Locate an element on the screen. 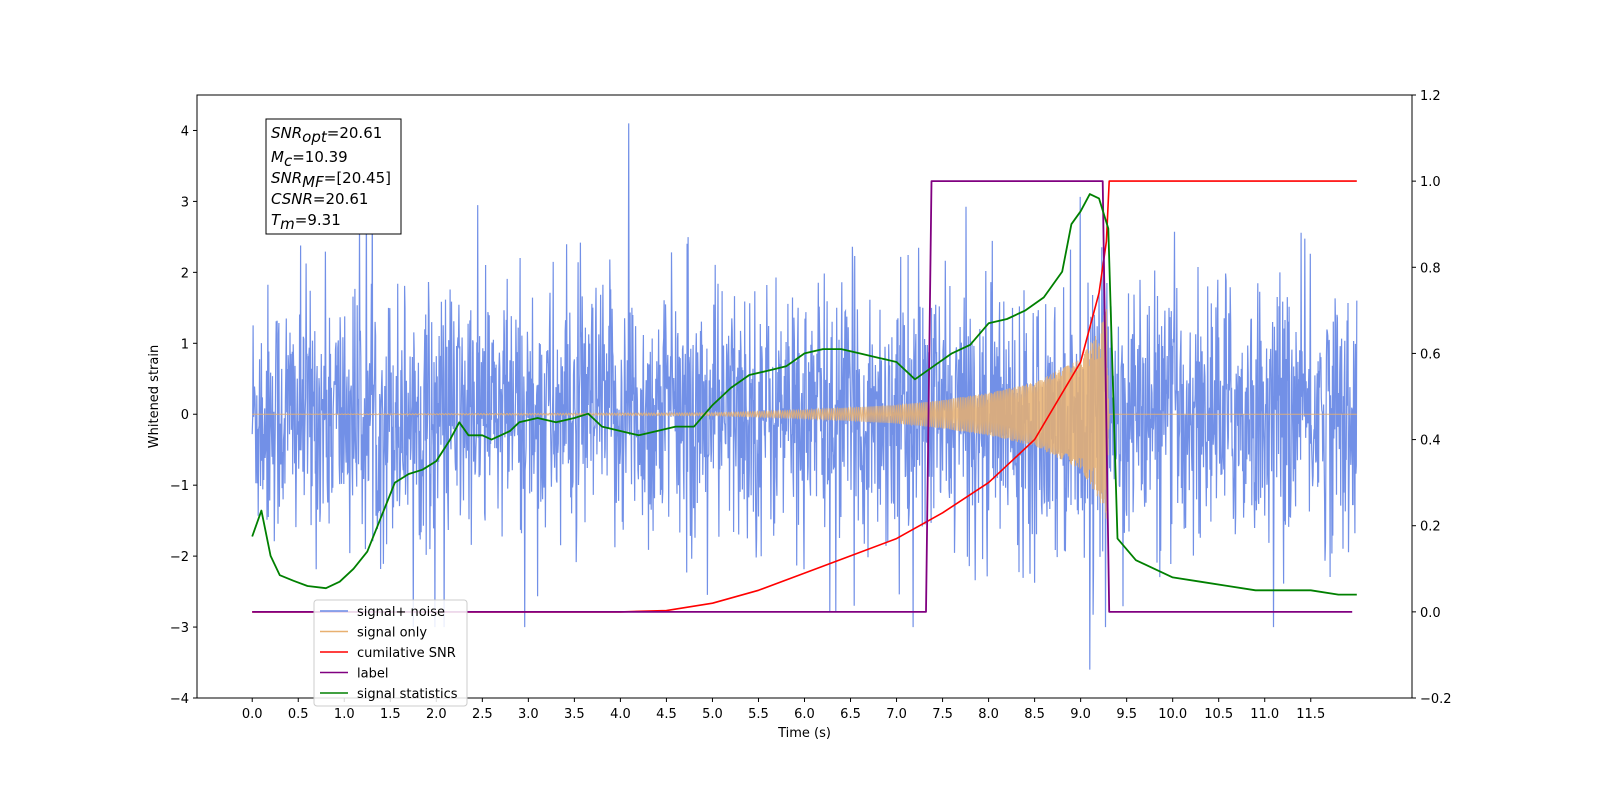 Image resolution: width=1600 pixels, height=800 pixels. y2-tick-label: −0.2 is located at coordinates (1436, 699).